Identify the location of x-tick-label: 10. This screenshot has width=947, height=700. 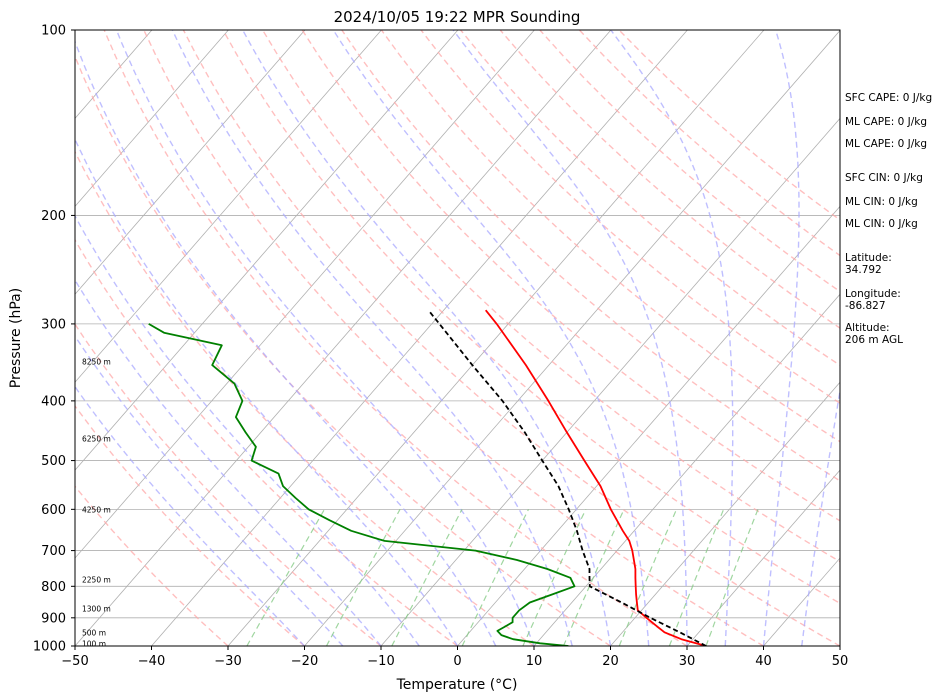
(534, 661).